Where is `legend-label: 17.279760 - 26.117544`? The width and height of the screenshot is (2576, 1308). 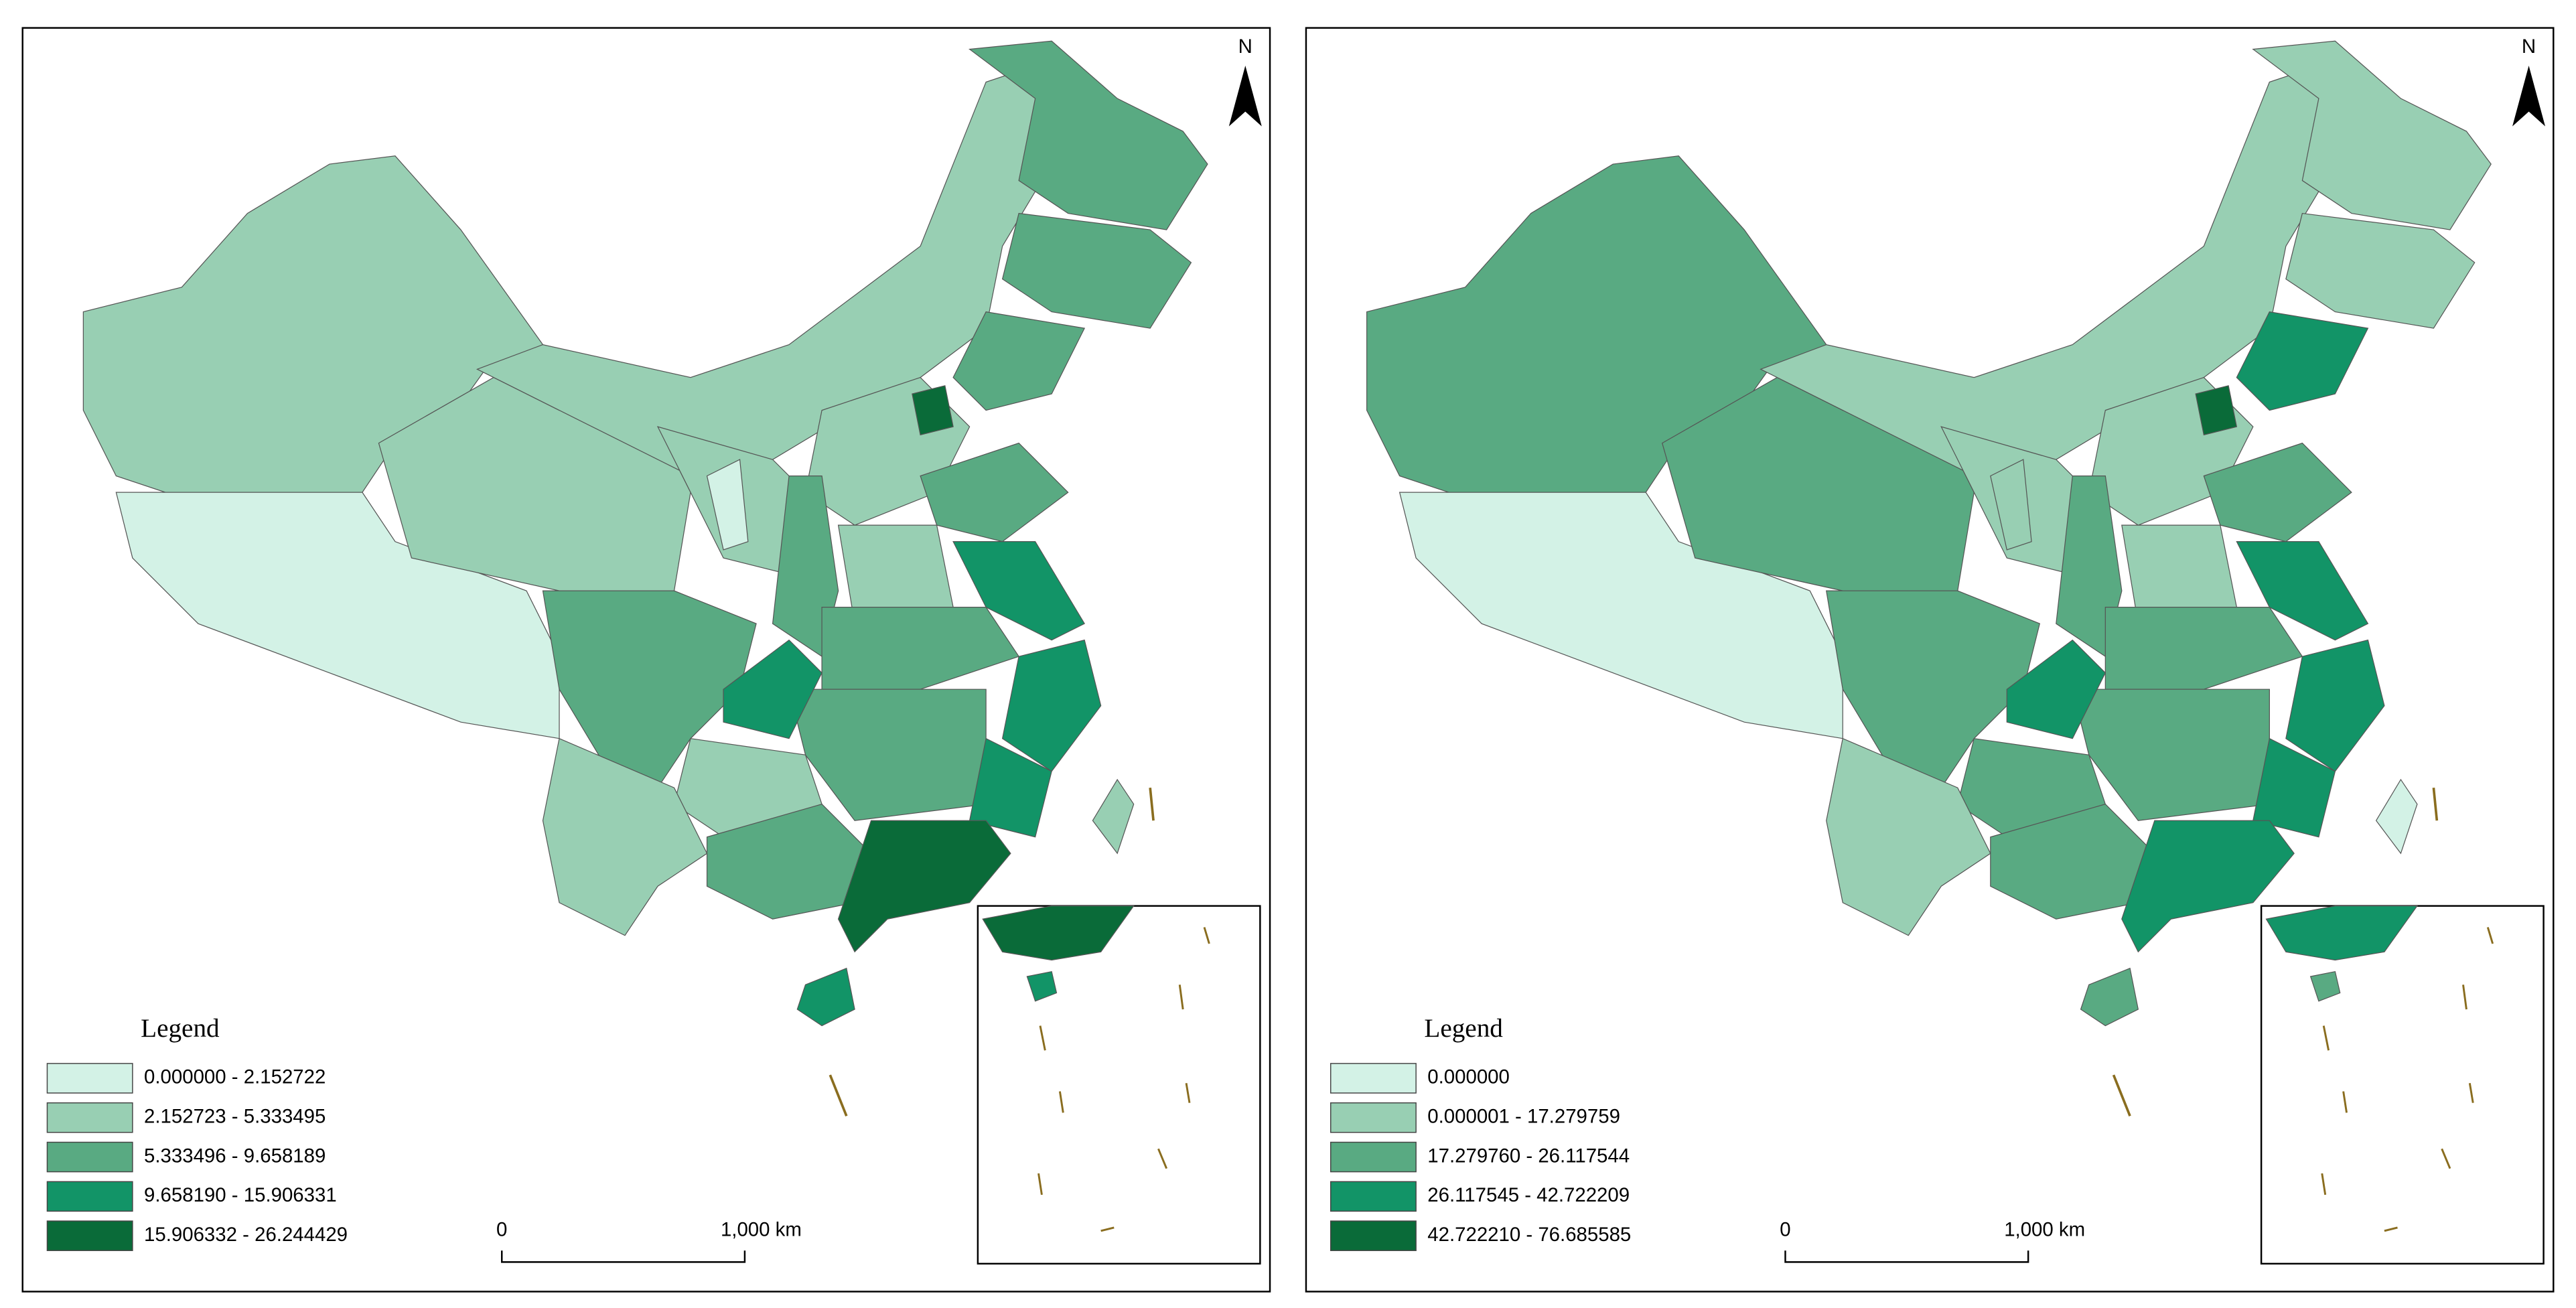
legend-label: 17.279760 - 26.117544 is located at coordinates (1528, 1156).